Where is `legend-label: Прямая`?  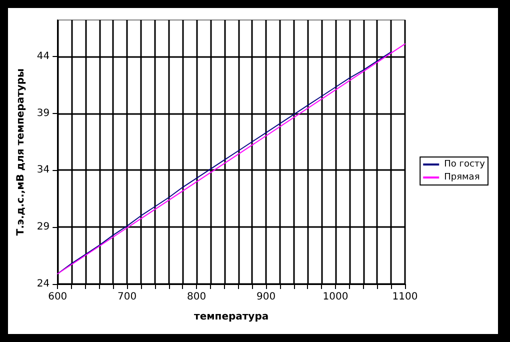
legend-label: Прямая is located at coordinates (462, 177).